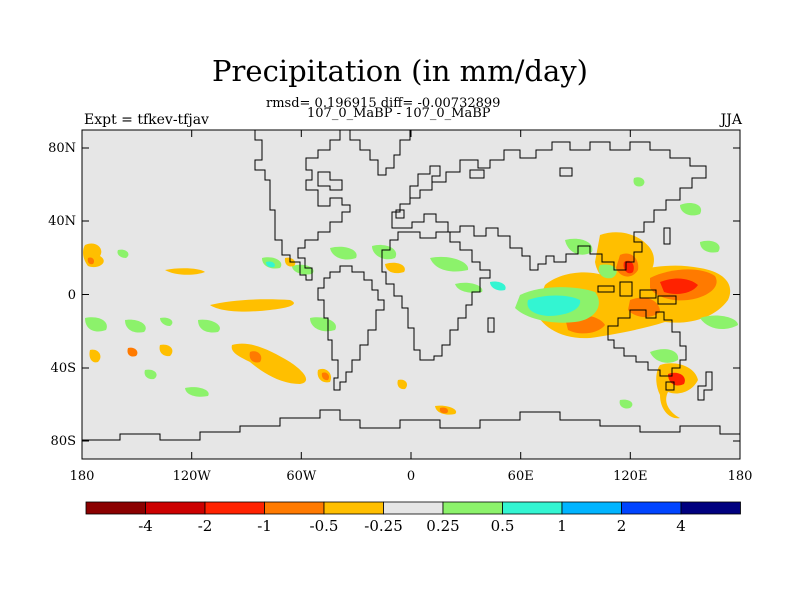  I want to click on coastline-indonesia, so click(627, 290).